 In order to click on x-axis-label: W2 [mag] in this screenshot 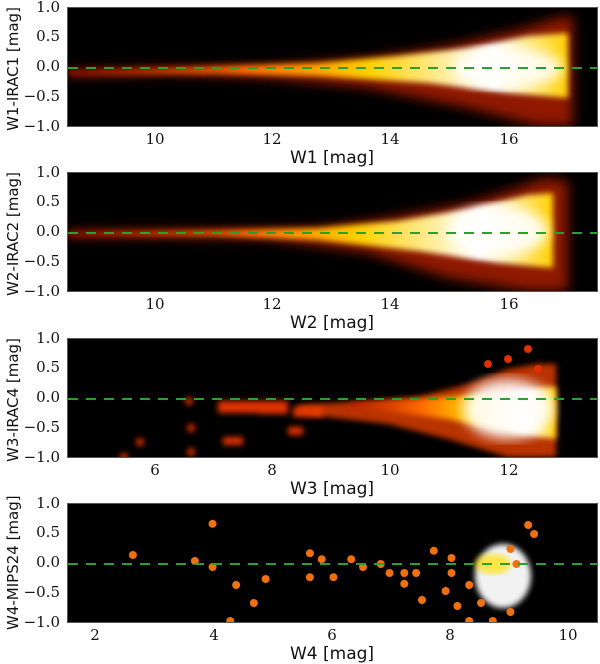, I will do `click(332, 323)`.